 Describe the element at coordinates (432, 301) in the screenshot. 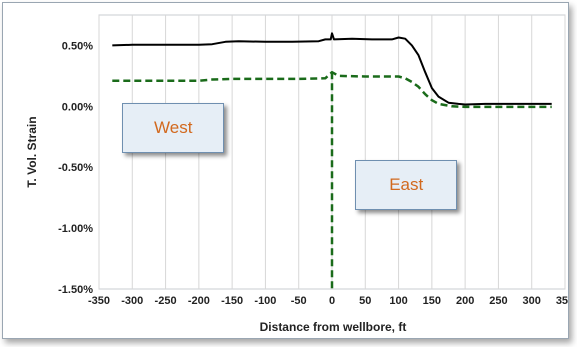

I see `x-tick-label: 150` at that location.